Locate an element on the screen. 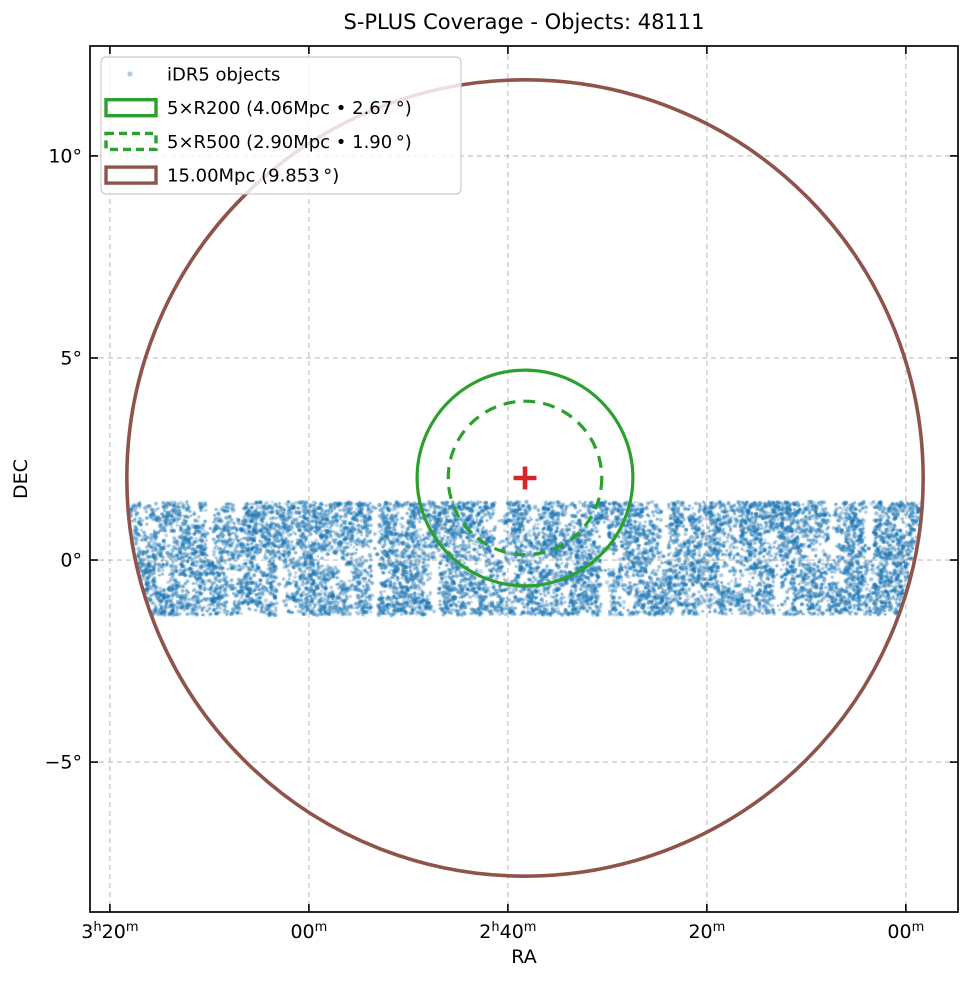 The width and height of the screenshot is (972, 986). y-tick-label: 5° is located at coordinates (71, 358).